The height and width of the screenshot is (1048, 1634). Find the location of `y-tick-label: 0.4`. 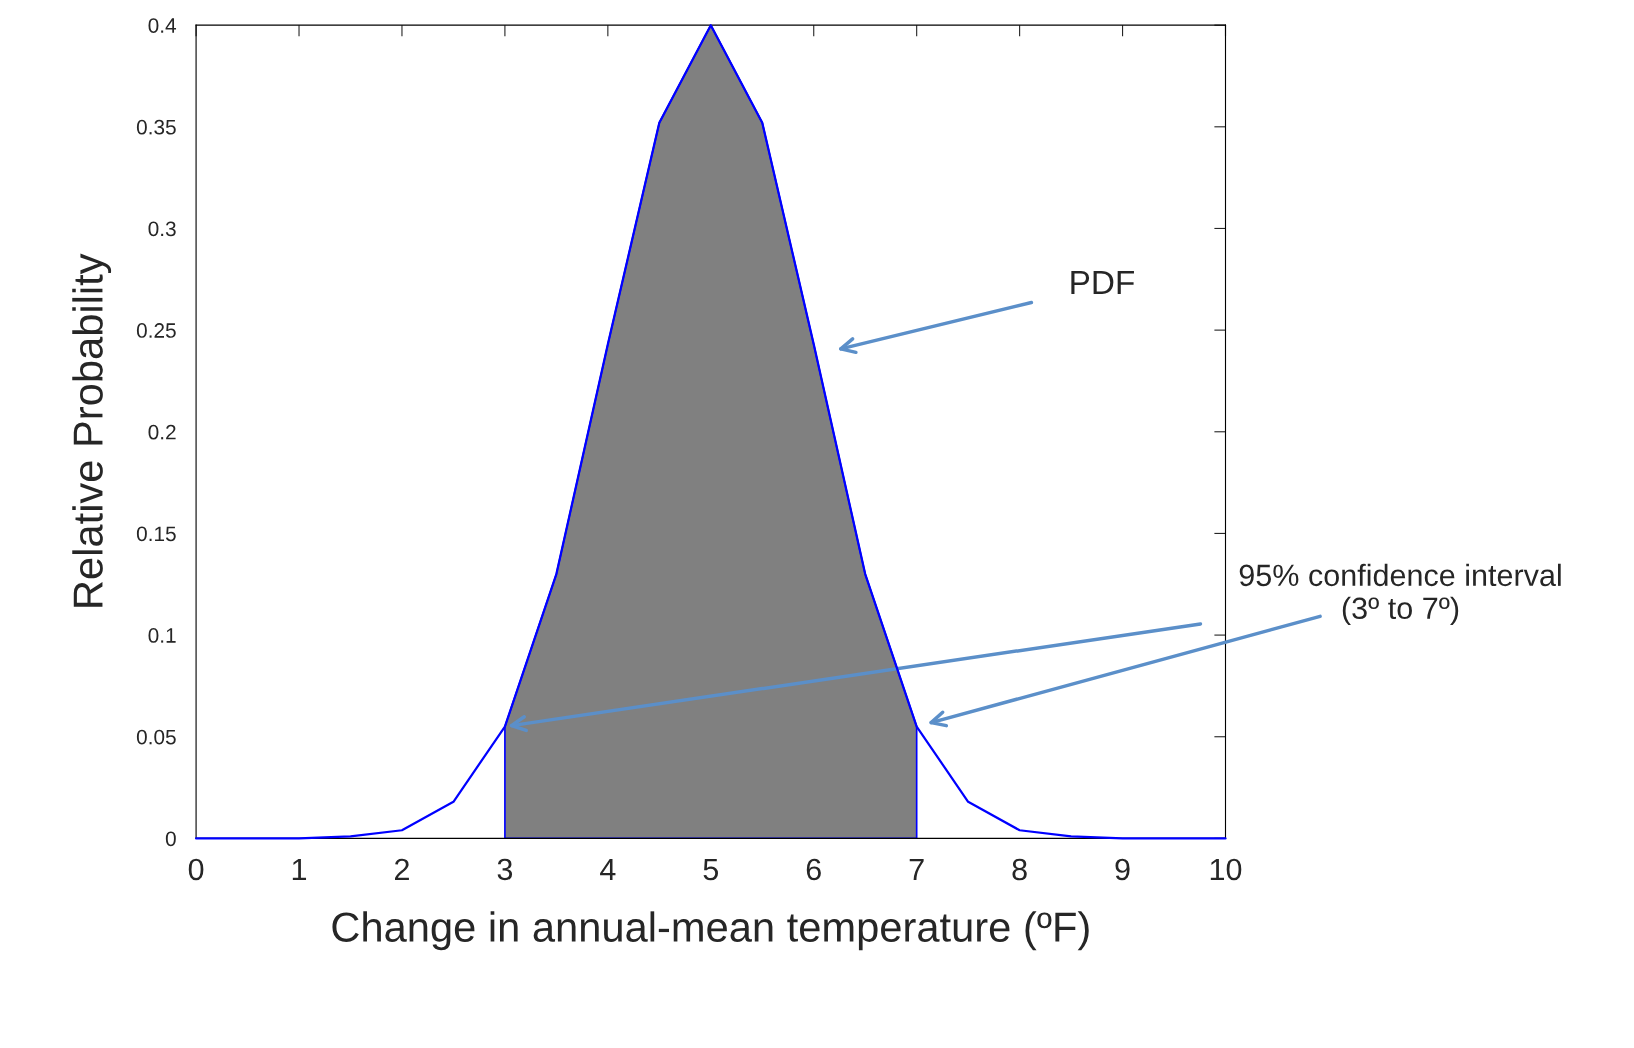

y-tick-label: 0.4 is located at coordinates (162, 25).